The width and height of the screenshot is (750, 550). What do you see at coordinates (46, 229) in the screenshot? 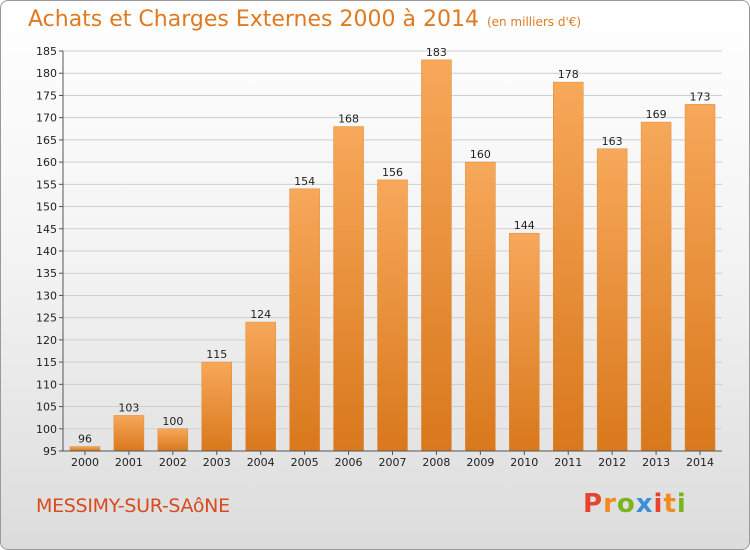
I see `y-tick-label: 145` at bounding box center [46, 229].